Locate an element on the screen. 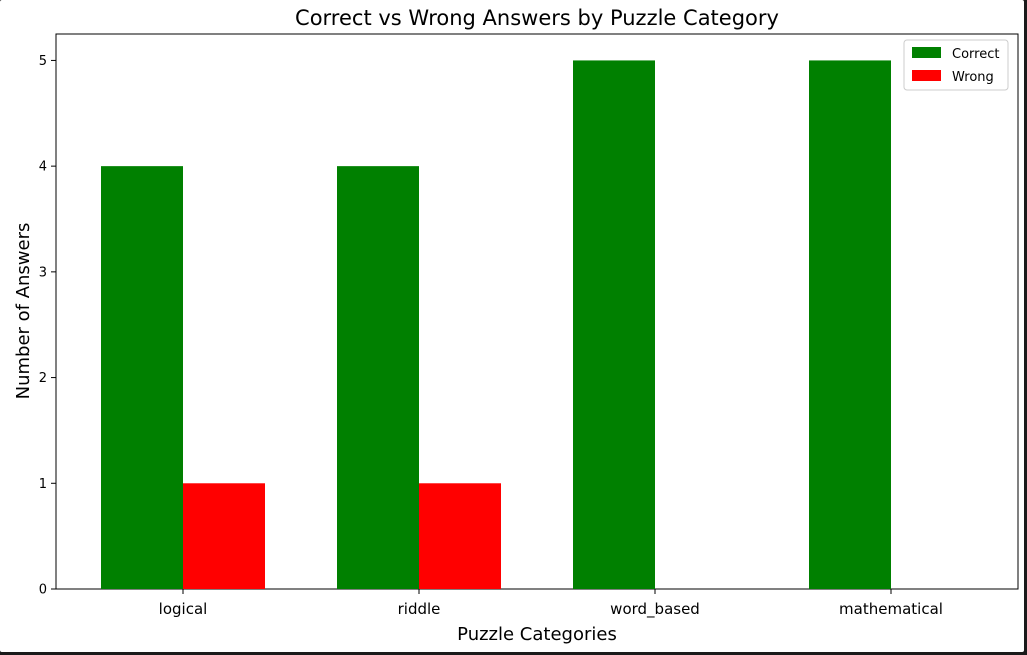 The image size is (1027, 655). x-tick-label: mathematical is located at coordinates (891, 609).